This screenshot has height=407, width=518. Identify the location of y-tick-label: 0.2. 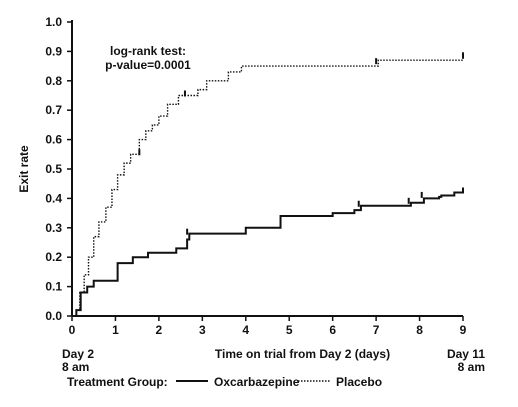
(53, 257).